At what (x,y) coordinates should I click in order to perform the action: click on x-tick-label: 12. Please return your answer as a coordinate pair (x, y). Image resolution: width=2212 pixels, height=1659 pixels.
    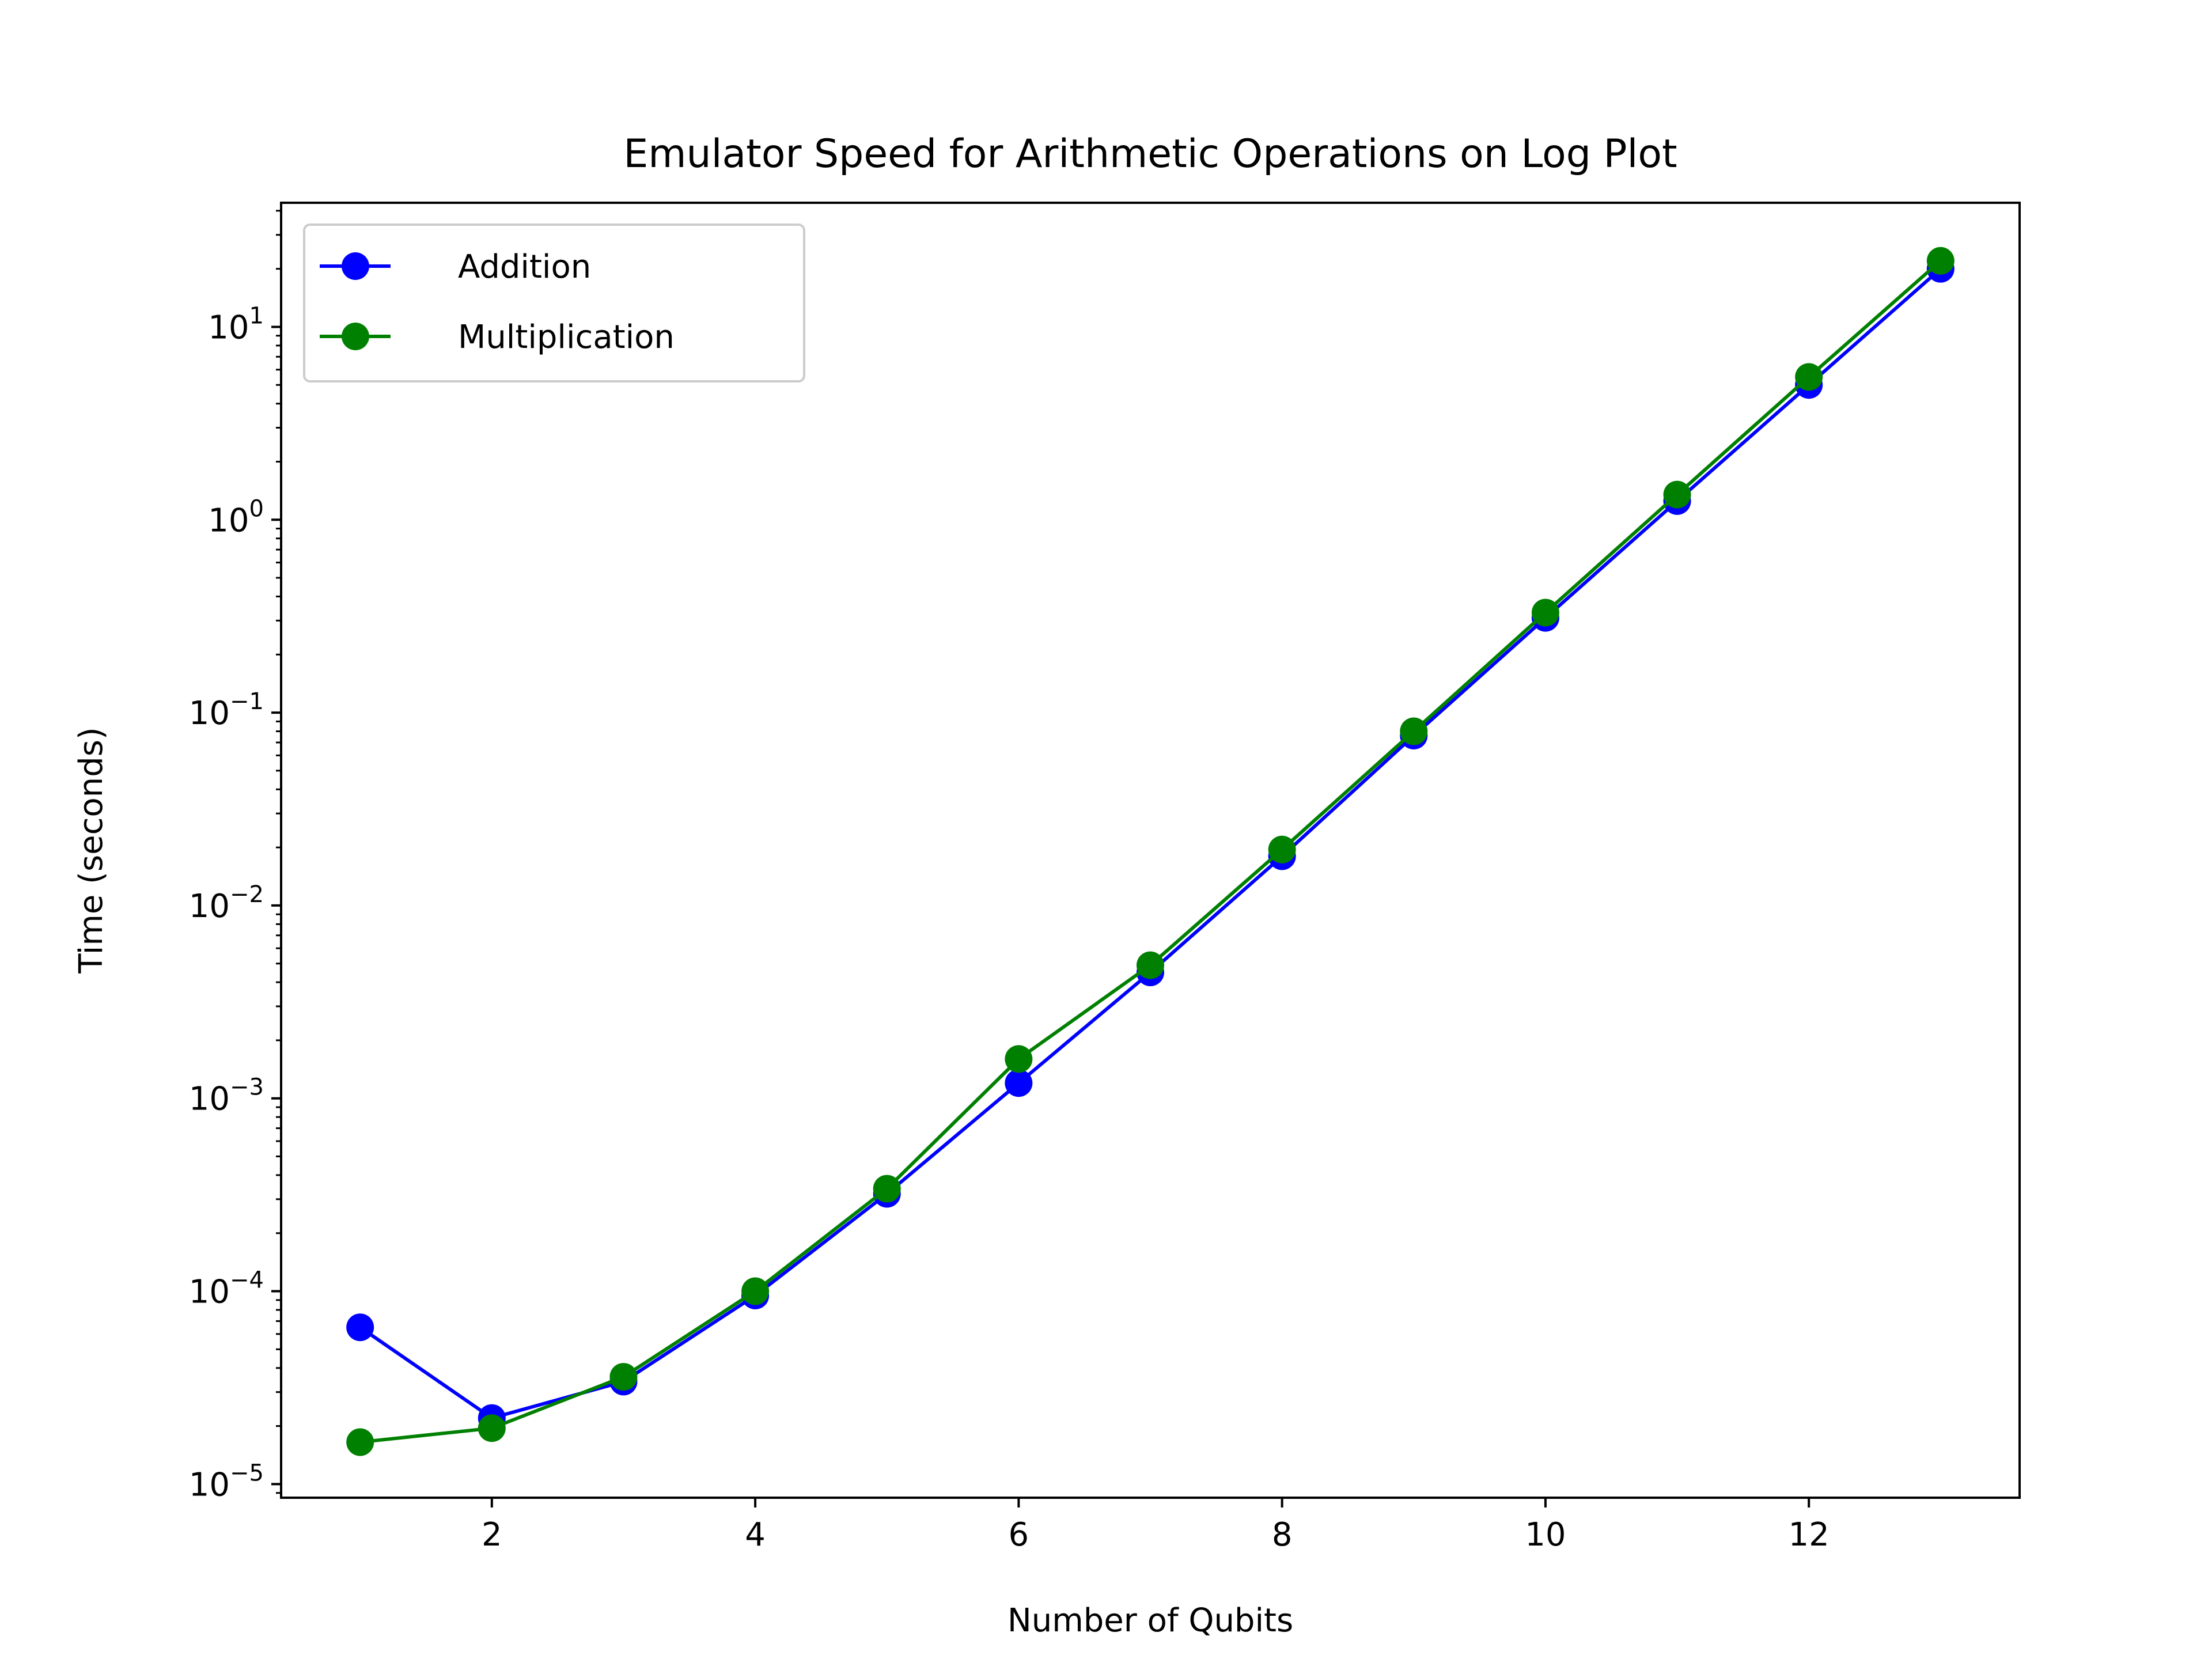
    Looking at the image, I should click on (1809, 1535).